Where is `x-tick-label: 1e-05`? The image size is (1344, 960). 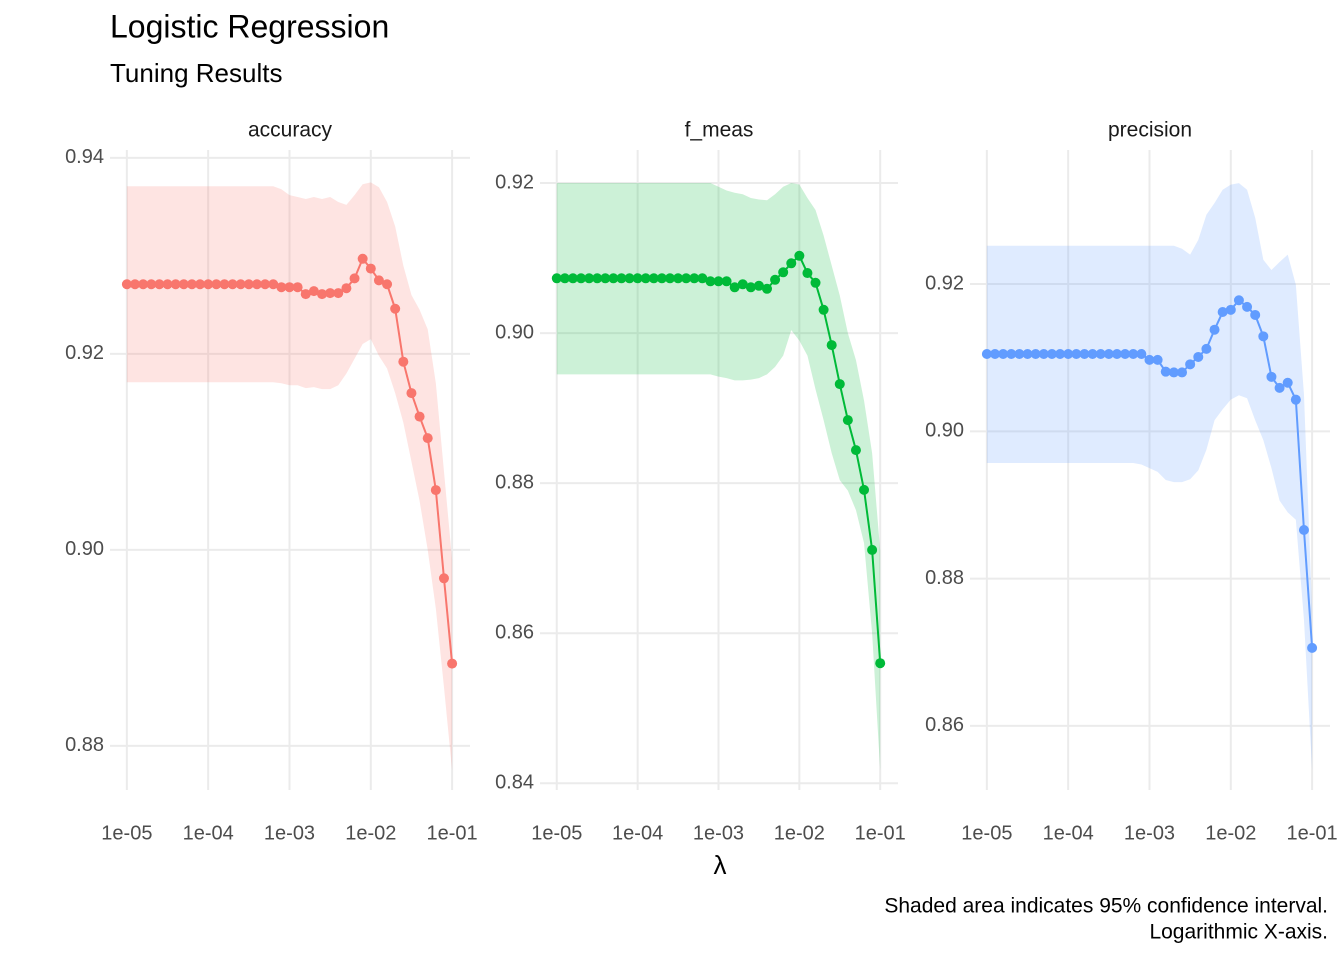
x-tick-label: 1e-05 is located at coordinates (986, 833).